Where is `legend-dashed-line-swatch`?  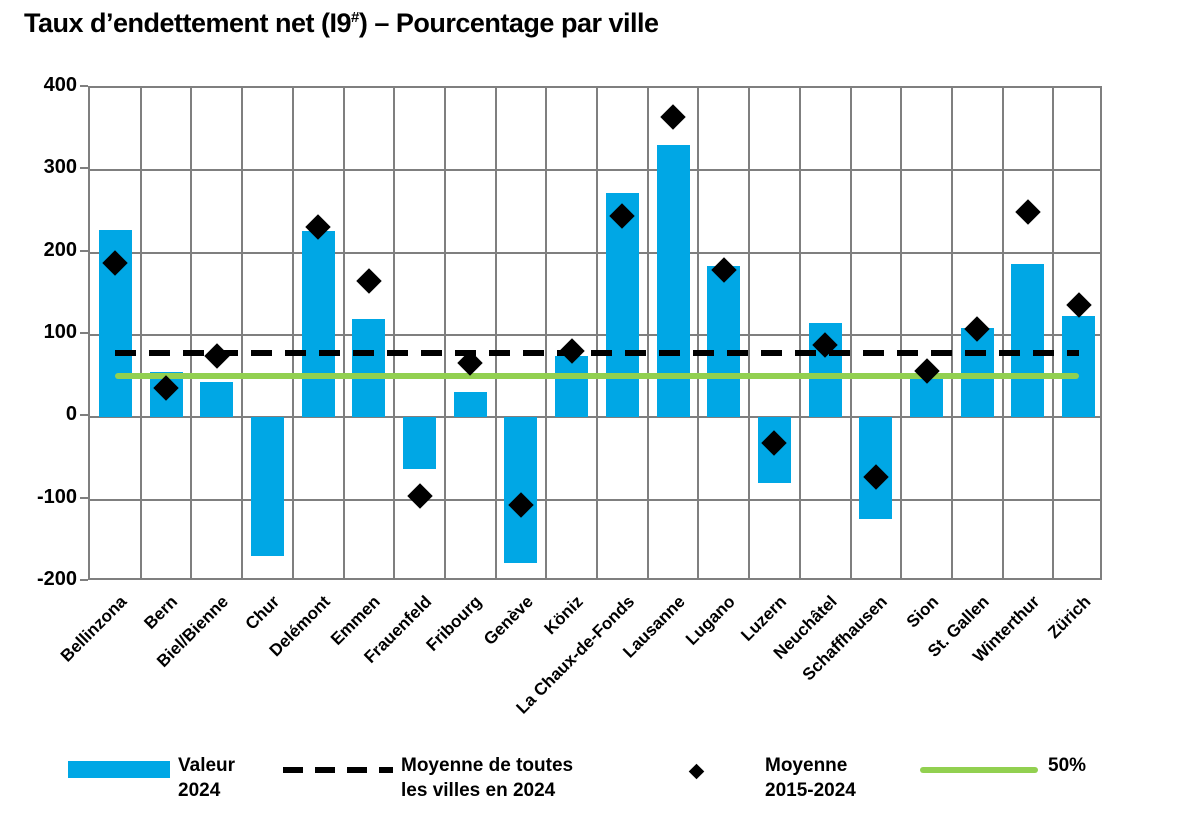 legend-dashed-line-swatch is located at coordinates (338, 770).